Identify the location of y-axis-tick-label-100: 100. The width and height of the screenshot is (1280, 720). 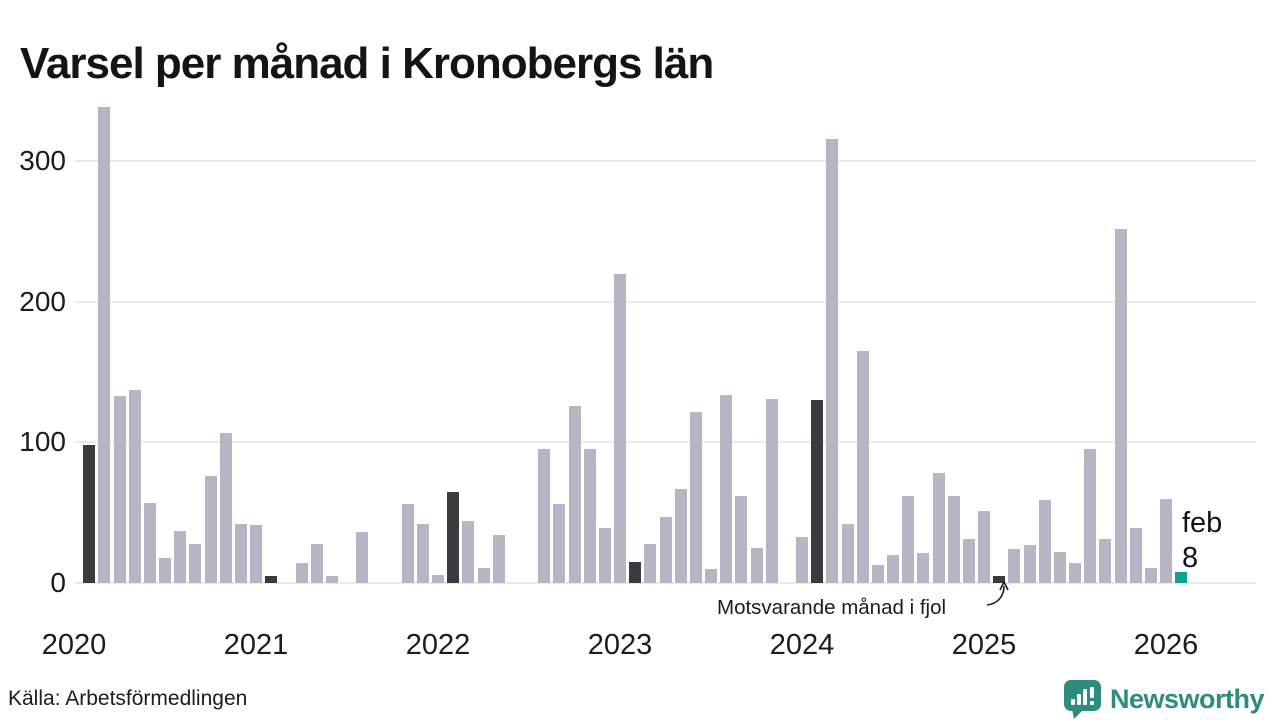
(42, 442).